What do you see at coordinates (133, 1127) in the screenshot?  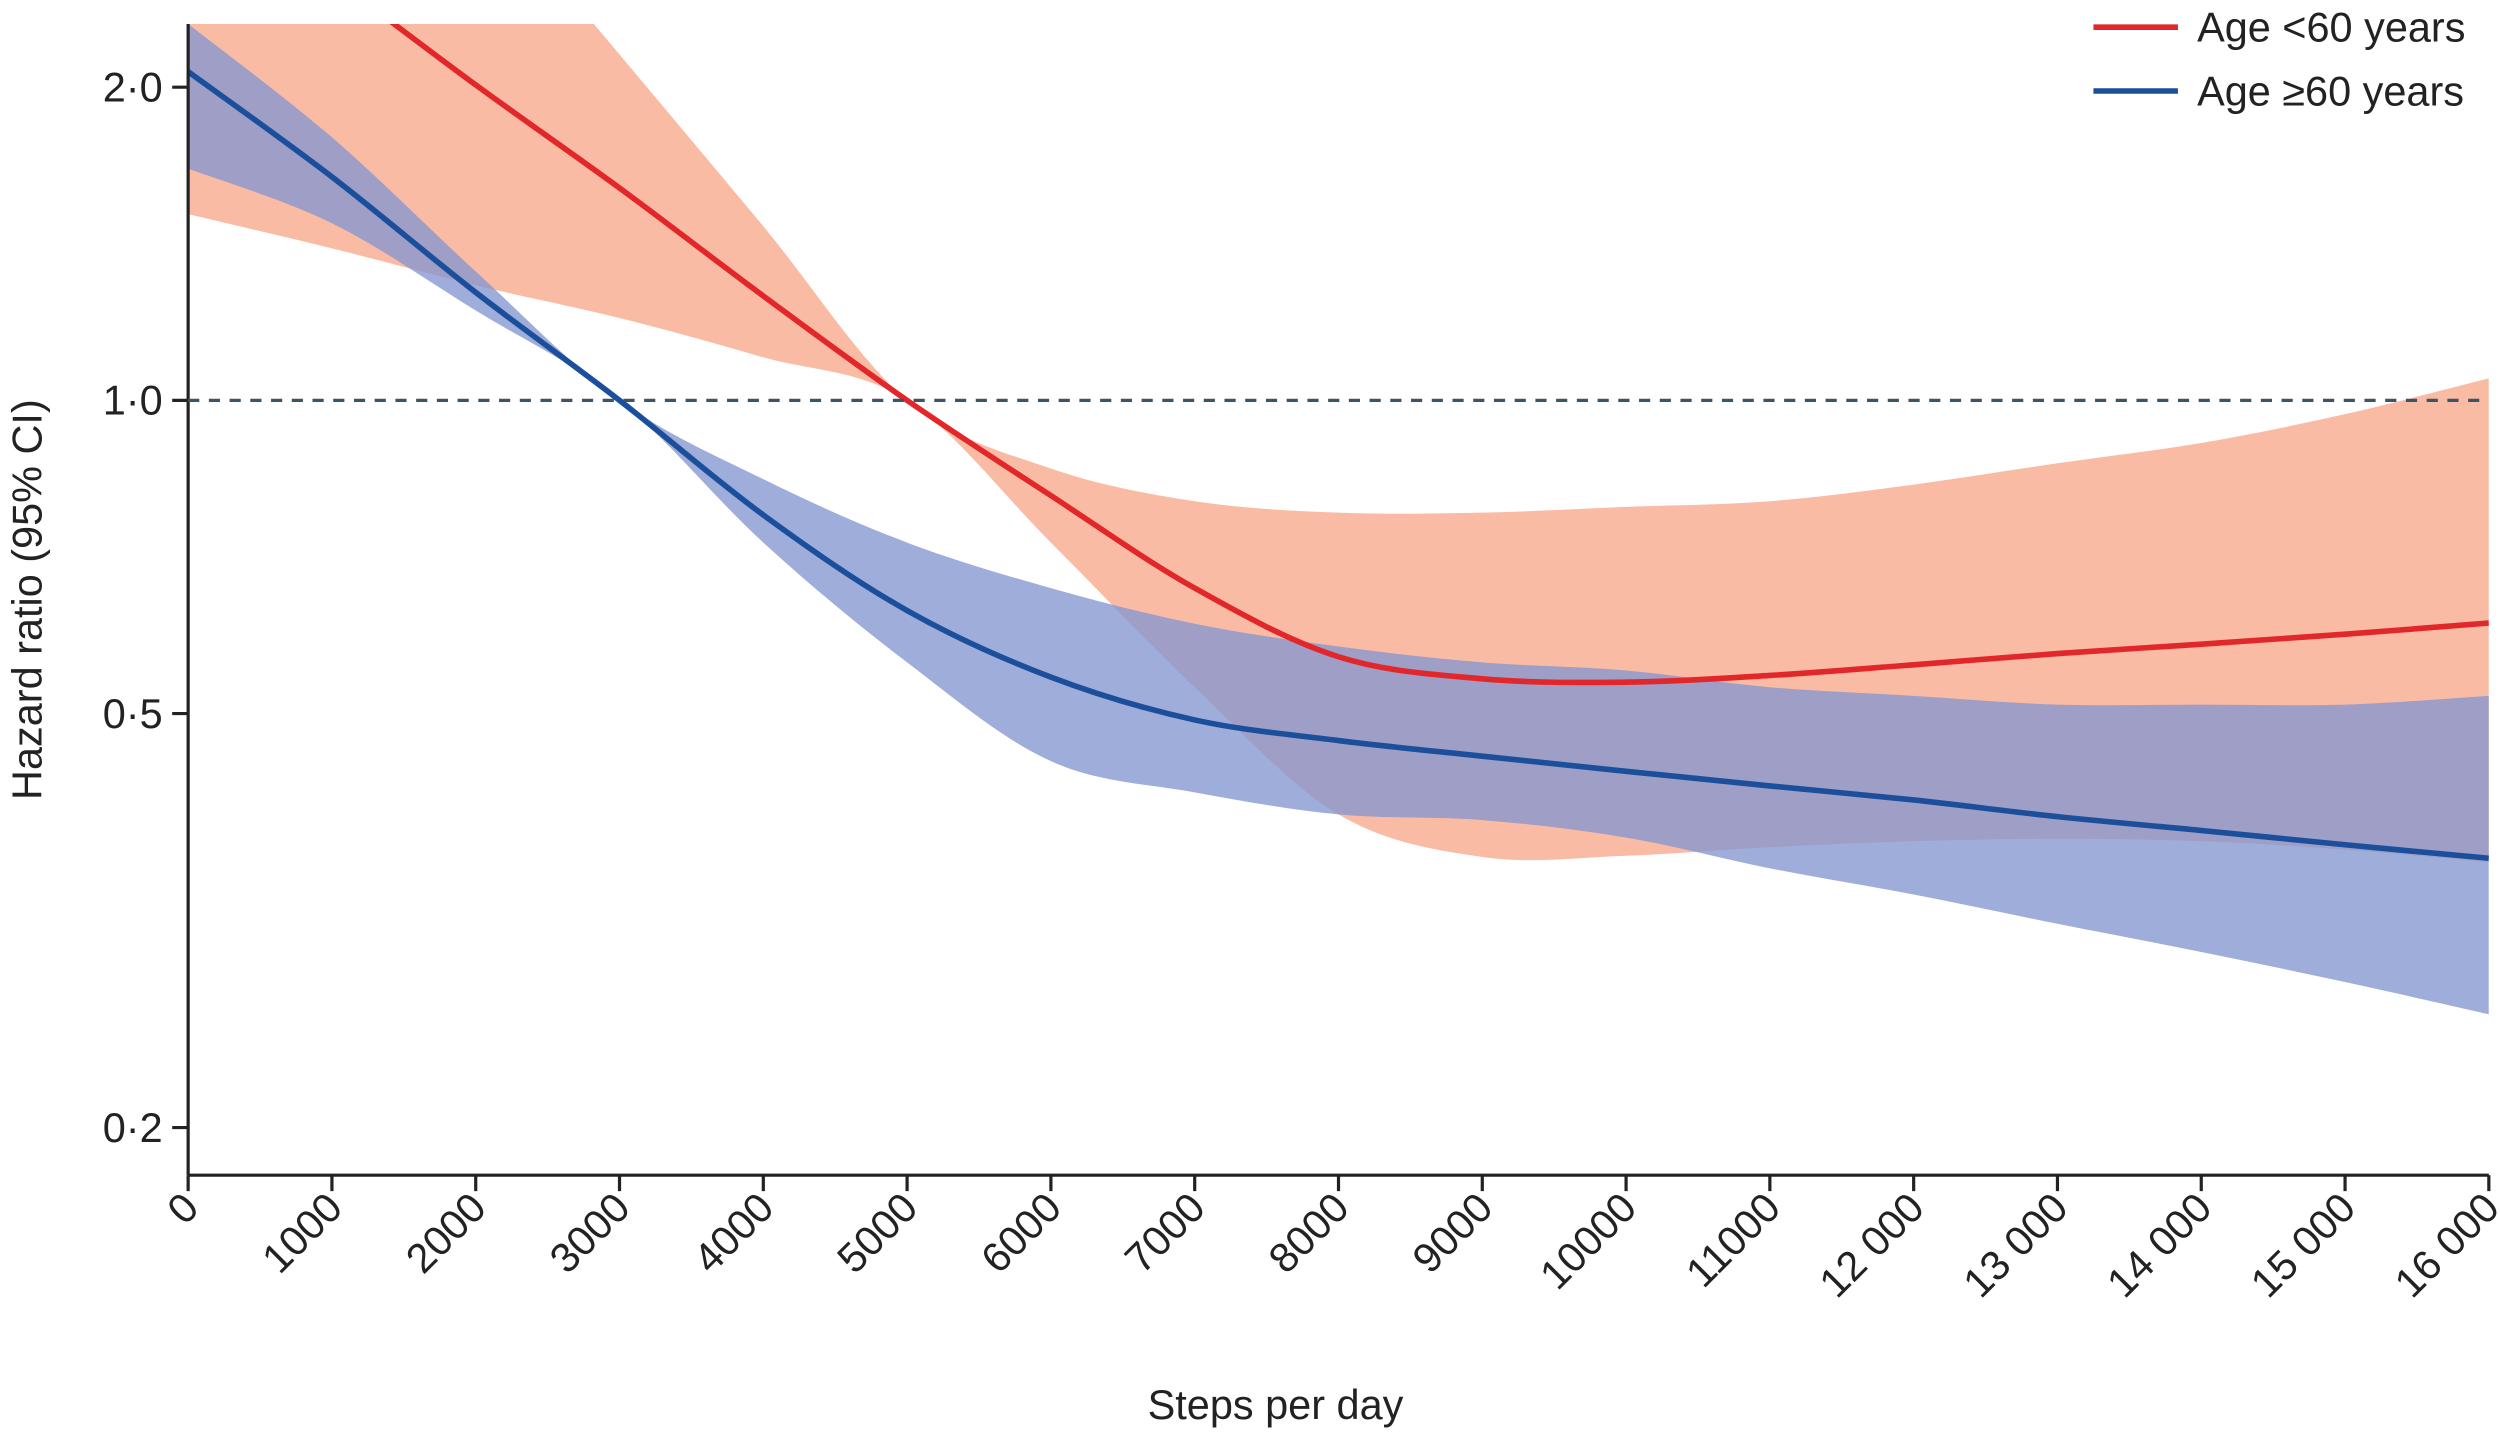 I see `y-tick-label: 0·2` at bounding box center [133, 1127].